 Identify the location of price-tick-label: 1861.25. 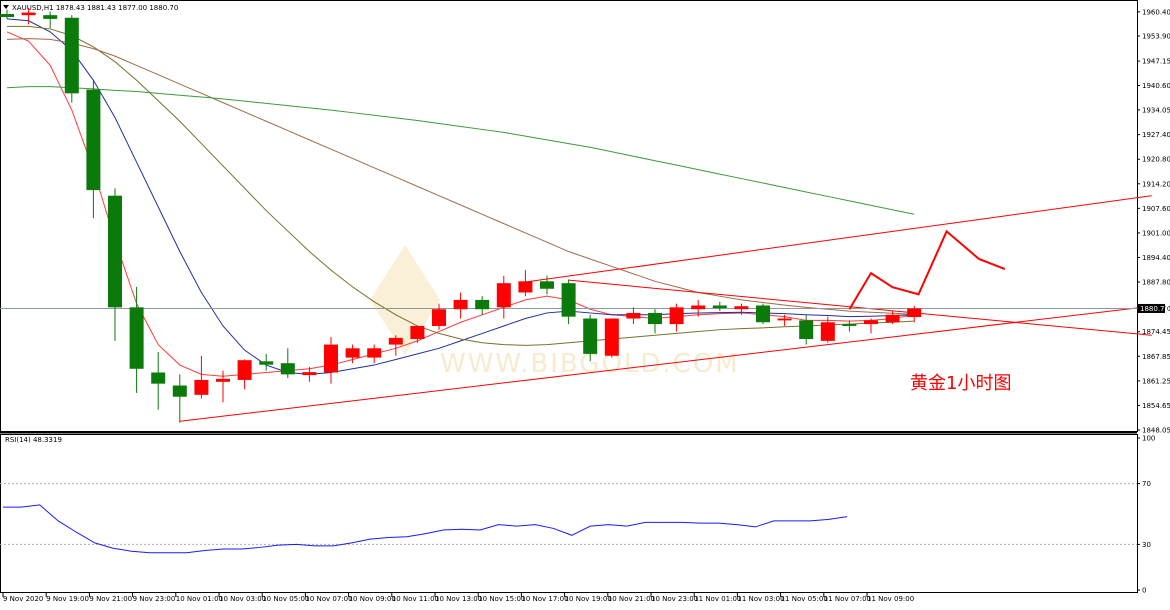
(1156, 381).